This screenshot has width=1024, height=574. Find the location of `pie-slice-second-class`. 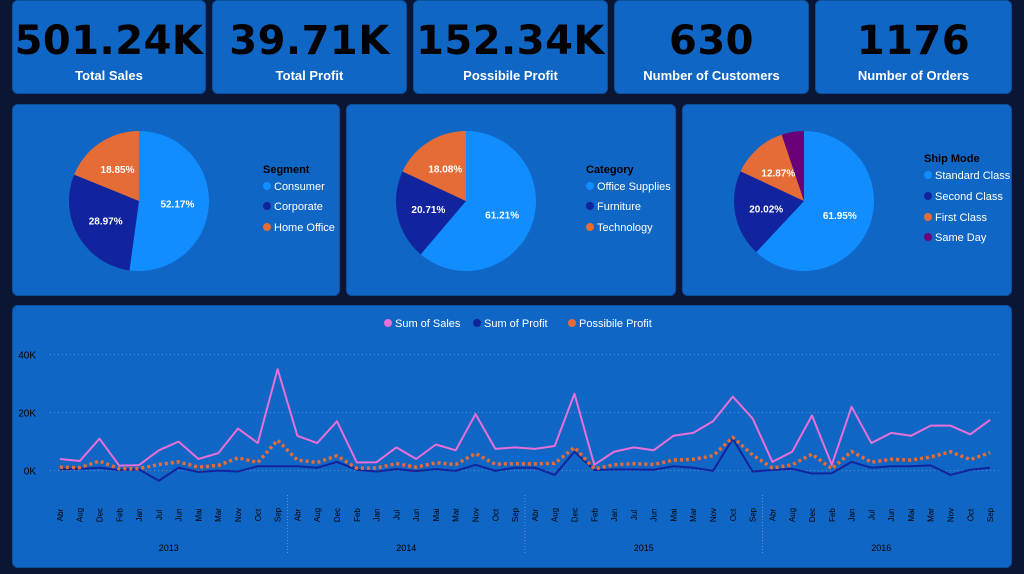

pie-slice-second-class is located at coordinates (769, 212).